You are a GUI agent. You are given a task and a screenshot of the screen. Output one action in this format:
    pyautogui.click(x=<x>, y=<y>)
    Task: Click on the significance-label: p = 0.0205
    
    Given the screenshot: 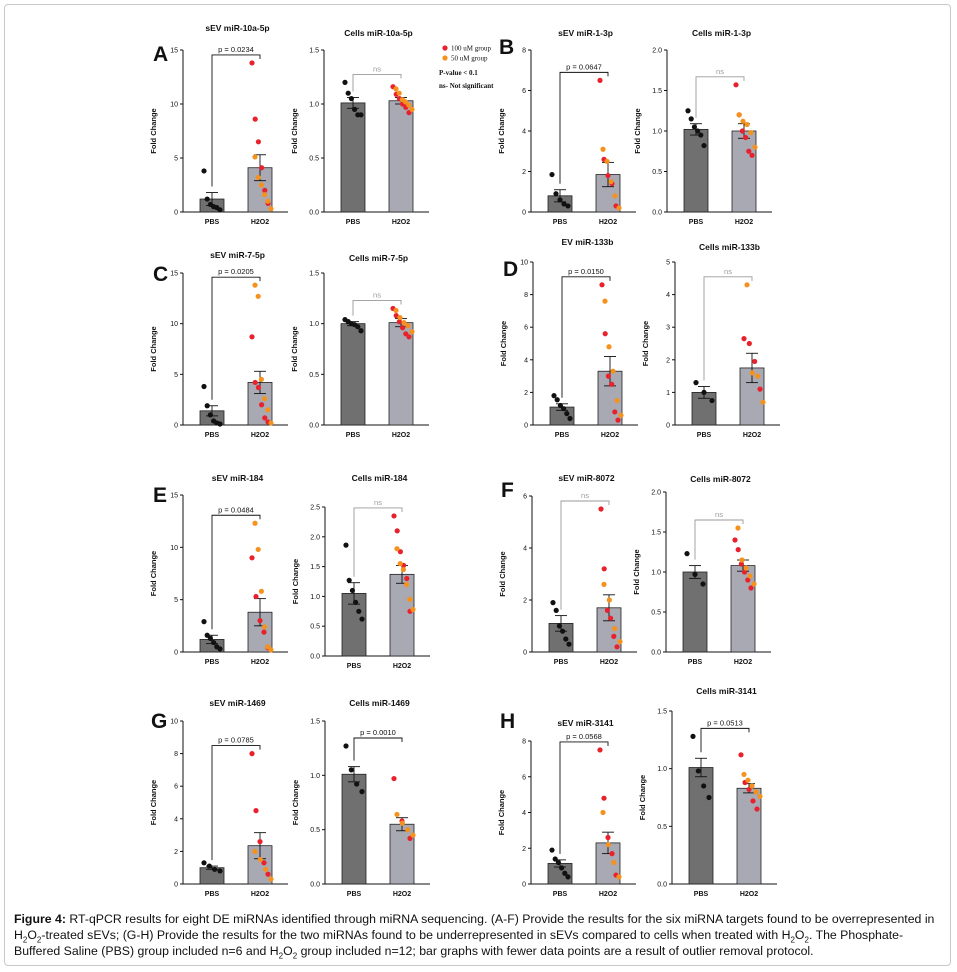 What is the action you would take?
    pyautogui.click(x=236, y=271)
    